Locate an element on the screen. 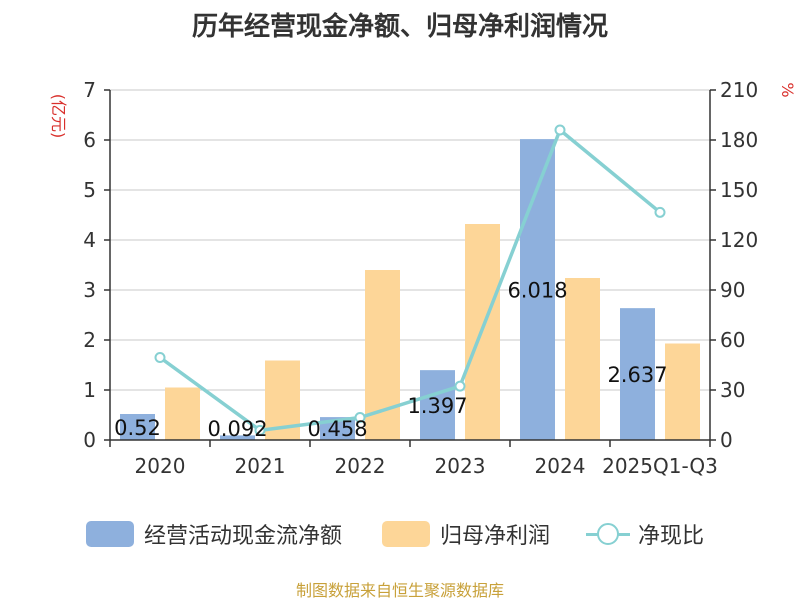 This screenshot has width=800, height=601. legend-item-net-profit: 归母净利润 is located at coordinates (466, 534).